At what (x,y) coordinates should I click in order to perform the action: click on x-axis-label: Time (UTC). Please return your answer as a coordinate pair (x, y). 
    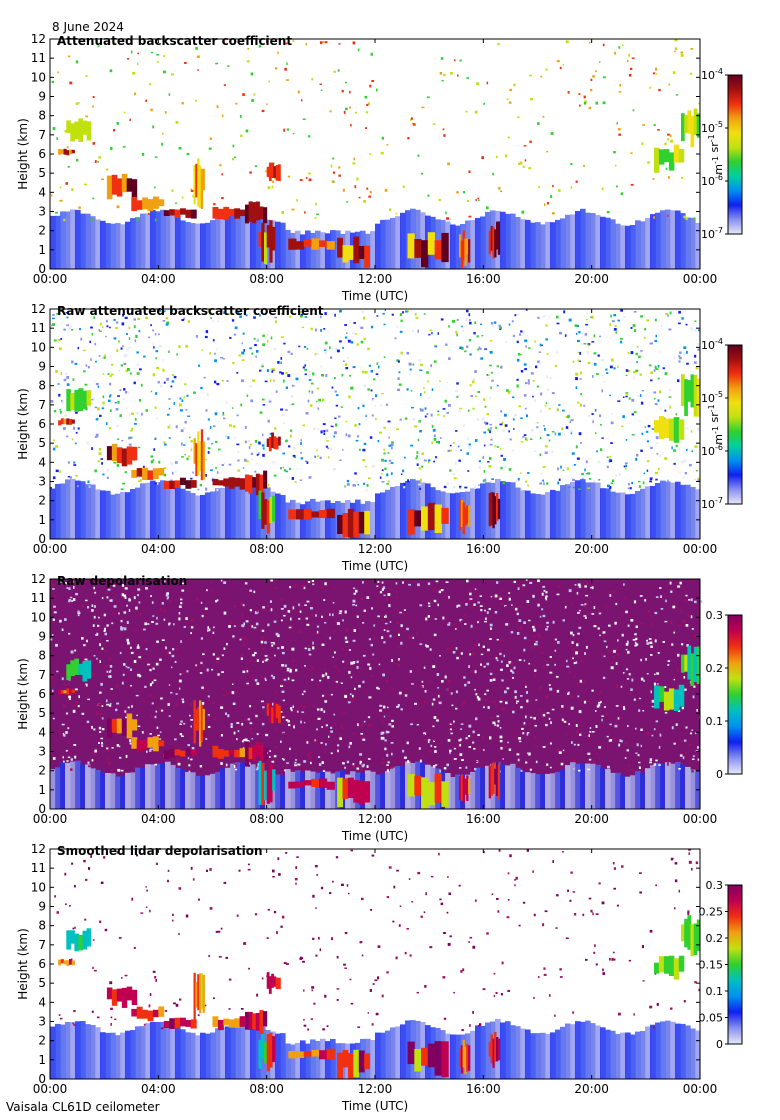
    Looking at the image, I should click on (374, 836).